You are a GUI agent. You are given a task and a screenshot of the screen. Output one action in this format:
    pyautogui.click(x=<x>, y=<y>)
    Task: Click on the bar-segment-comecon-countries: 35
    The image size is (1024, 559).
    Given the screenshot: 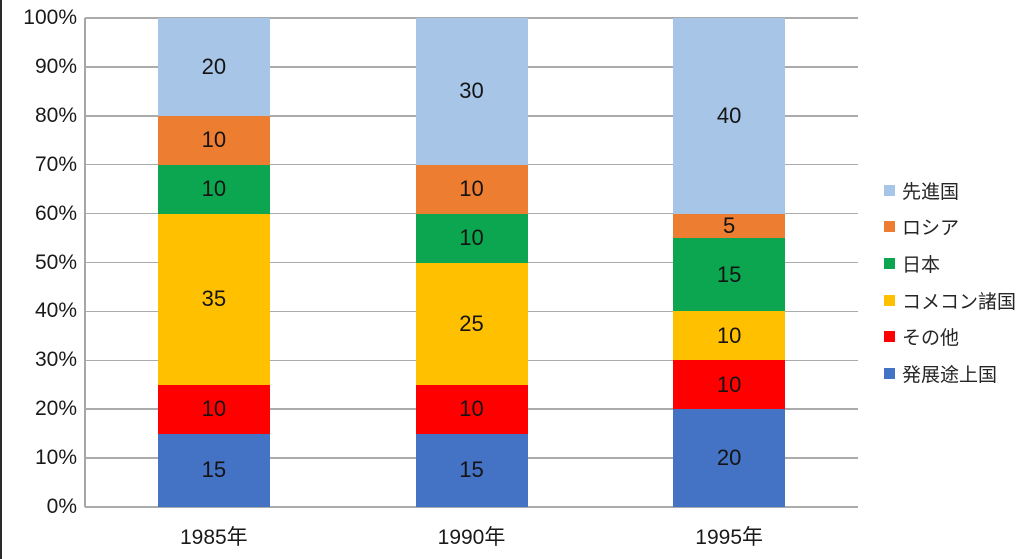 What is the action you would take?
    pyautogui.click(x=213, y=299)
    